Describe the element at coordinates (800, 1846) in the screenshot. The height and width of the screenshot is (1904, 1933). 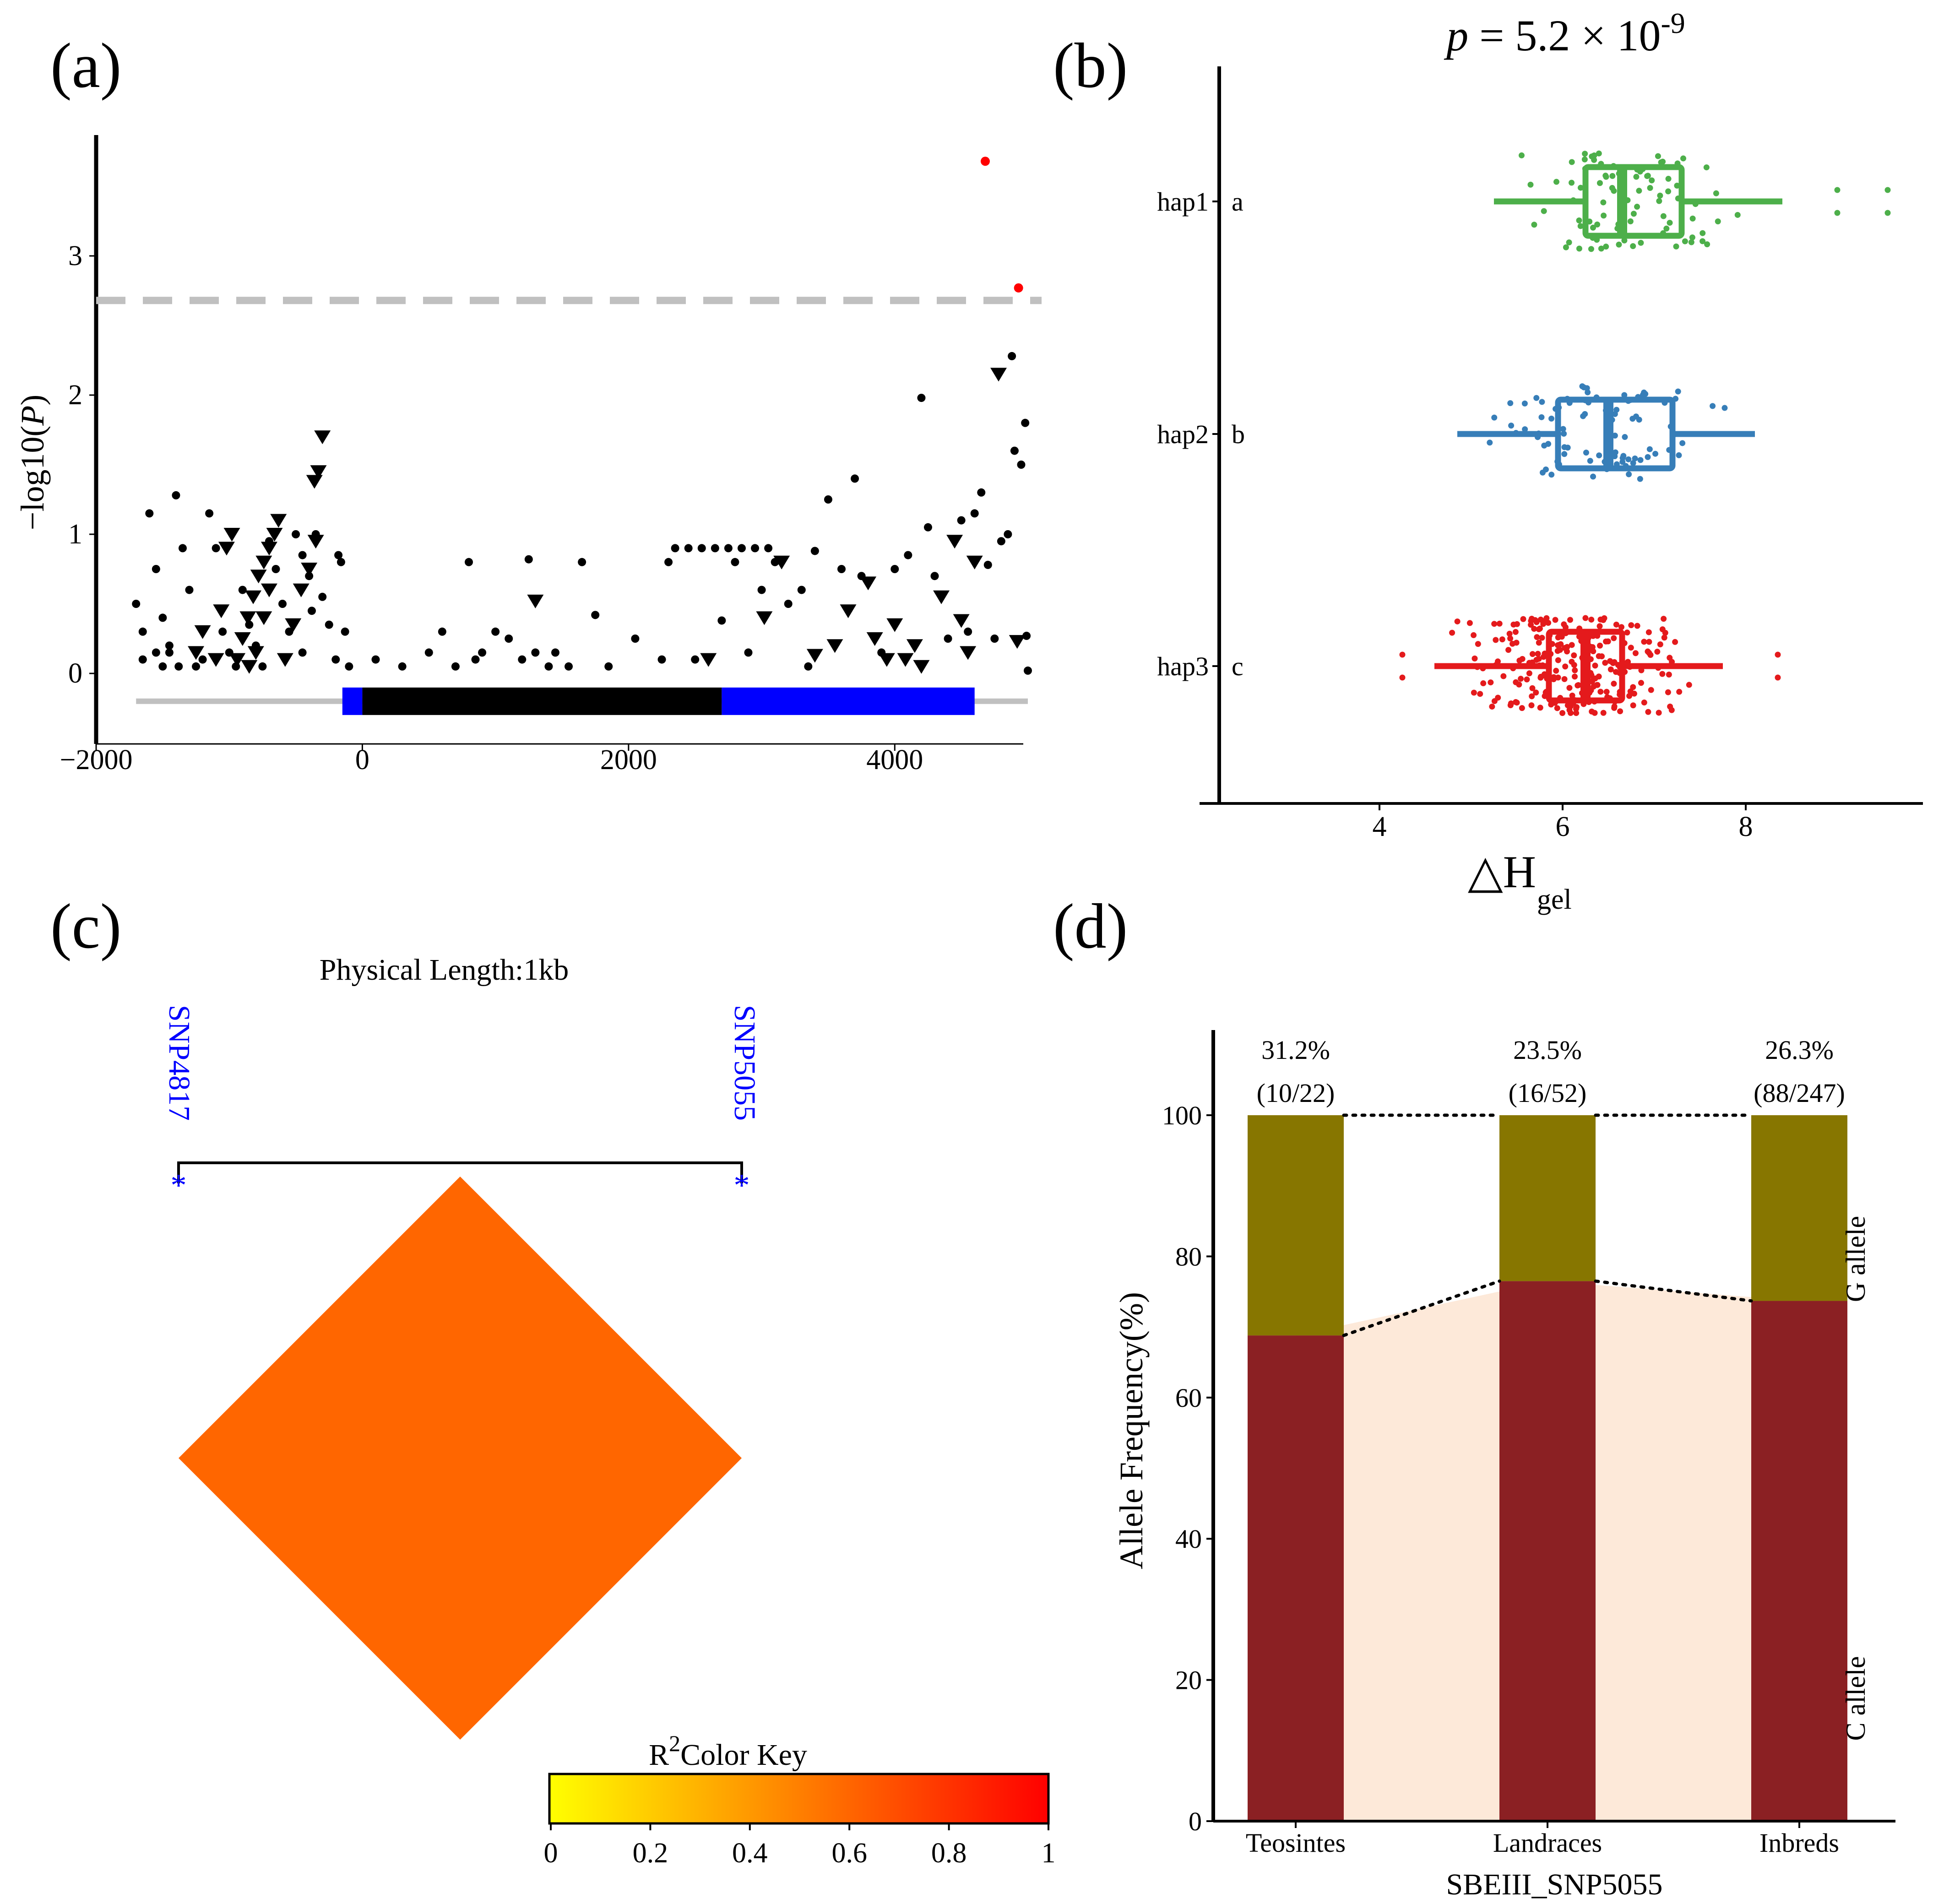
I see `color-key-ticks: 0 0.2 0.4 0.6 0.8 1` at that location.